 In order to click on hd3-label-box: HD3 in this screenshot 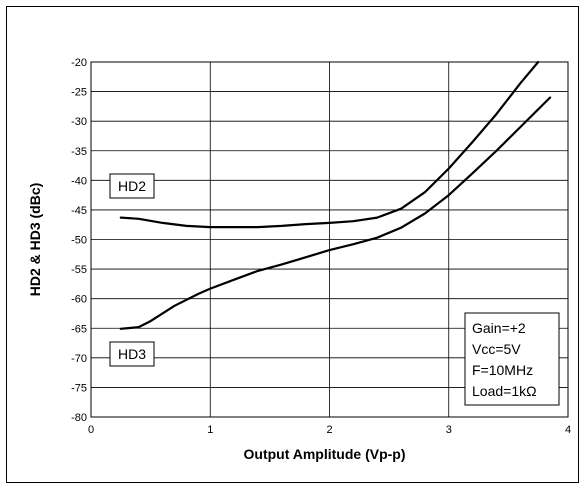, I will do `click(132, 354)`.